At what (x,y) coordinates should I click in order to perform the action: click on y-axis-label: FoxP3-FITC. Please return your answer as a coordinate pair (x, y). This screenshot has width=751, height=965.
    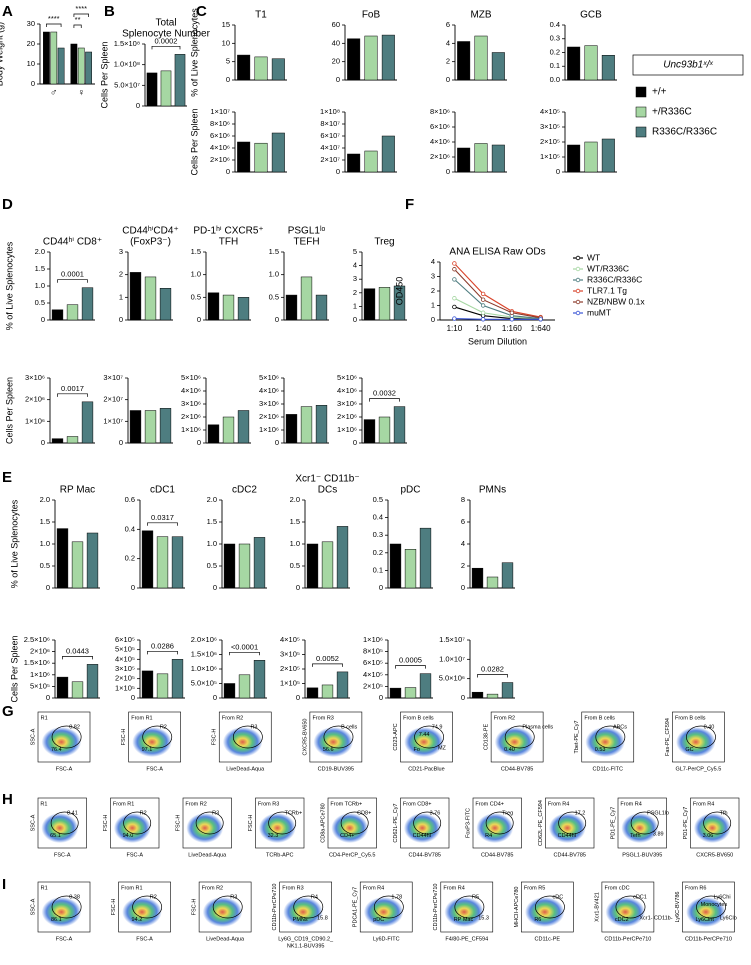
    Looking at the image, I should click on (468, 823).